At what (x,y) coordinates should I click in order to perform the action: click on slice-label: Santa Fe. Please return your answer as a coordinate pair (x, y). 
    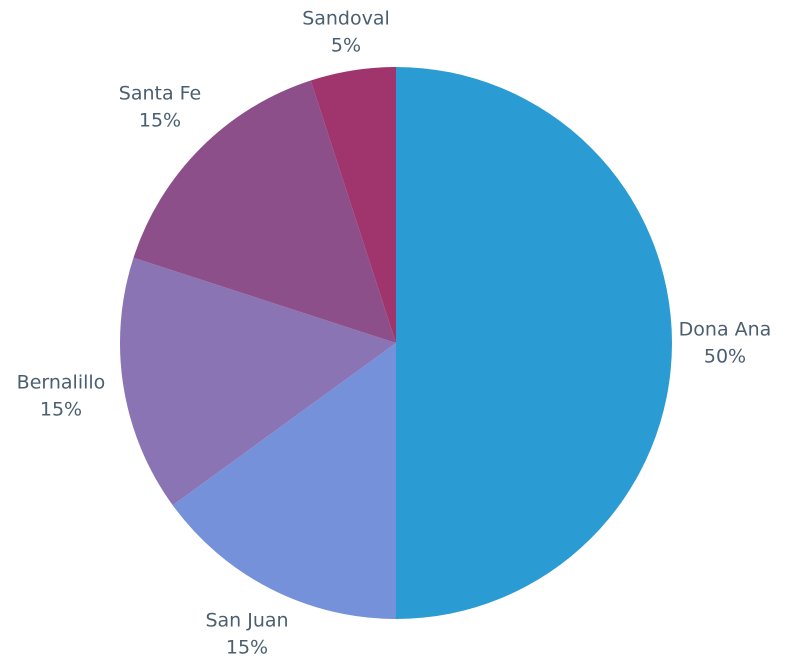
    Looking at the image, I should click on (160, 94).